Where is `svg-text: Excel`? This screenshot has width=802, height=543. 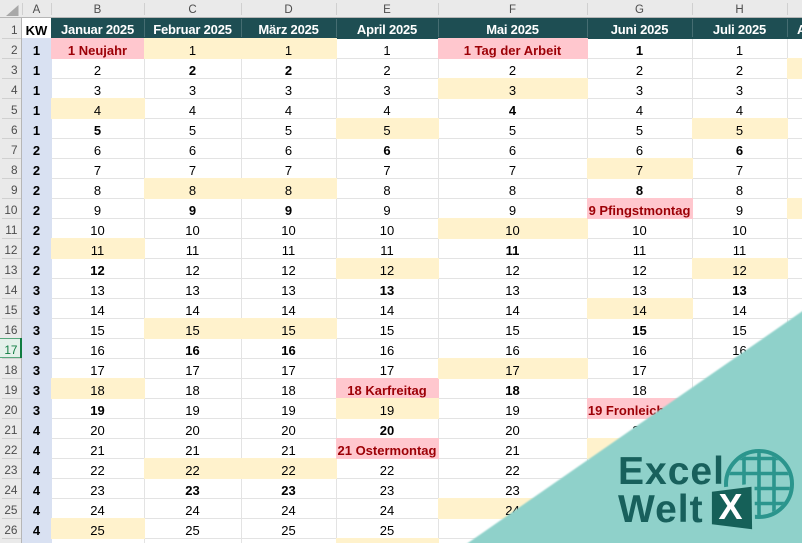
svg-text: Excel is located at coordinates (671, 471).